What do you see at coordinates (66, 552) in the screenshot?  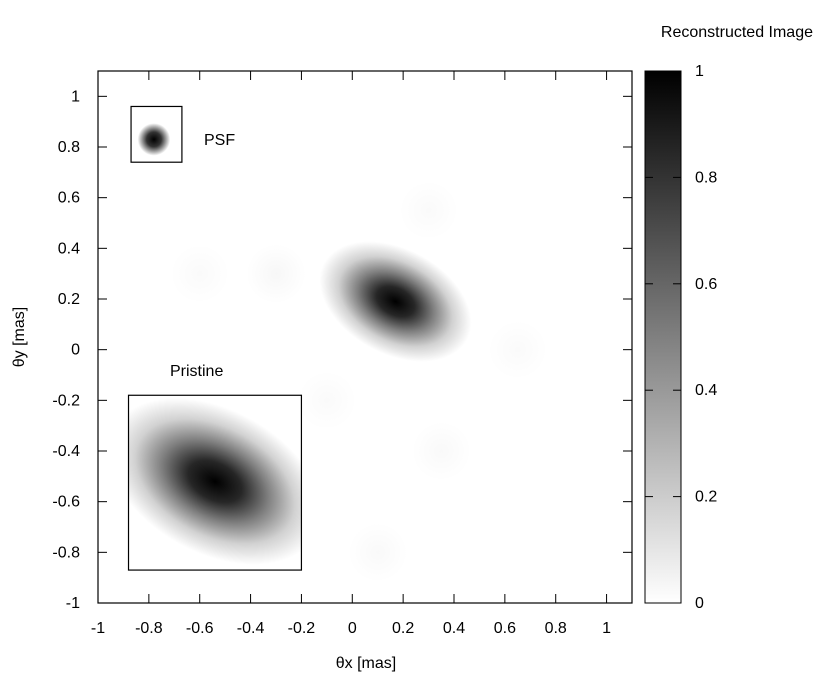 I see `y-tick-label: -0.8` at bounding box center [66, 552].